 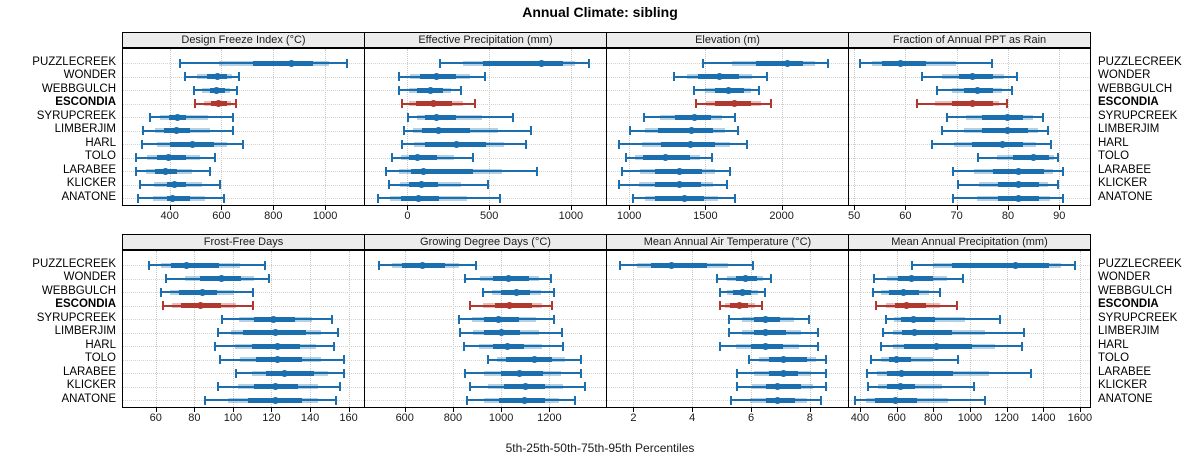 I want to click on site-label-left-larabee: LARABEE, so click(x=89, y=371).